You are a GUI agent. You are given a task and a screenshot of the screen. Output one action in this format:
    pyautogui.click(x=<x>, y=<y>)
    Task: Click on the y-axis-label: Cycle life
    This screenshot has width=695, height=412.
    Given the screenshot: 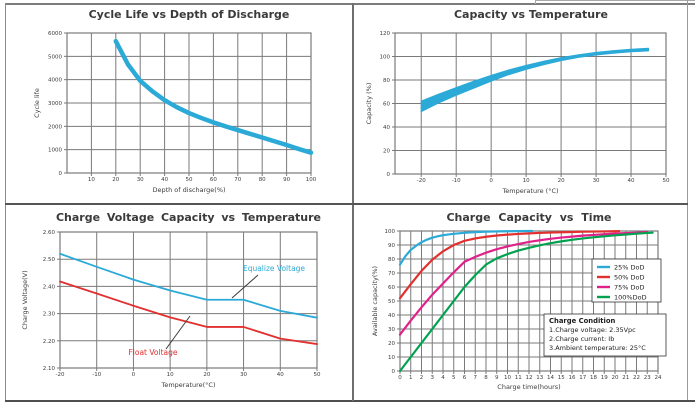 What is the action you would take?
    pyautogui.click(x=37, y=103)
    